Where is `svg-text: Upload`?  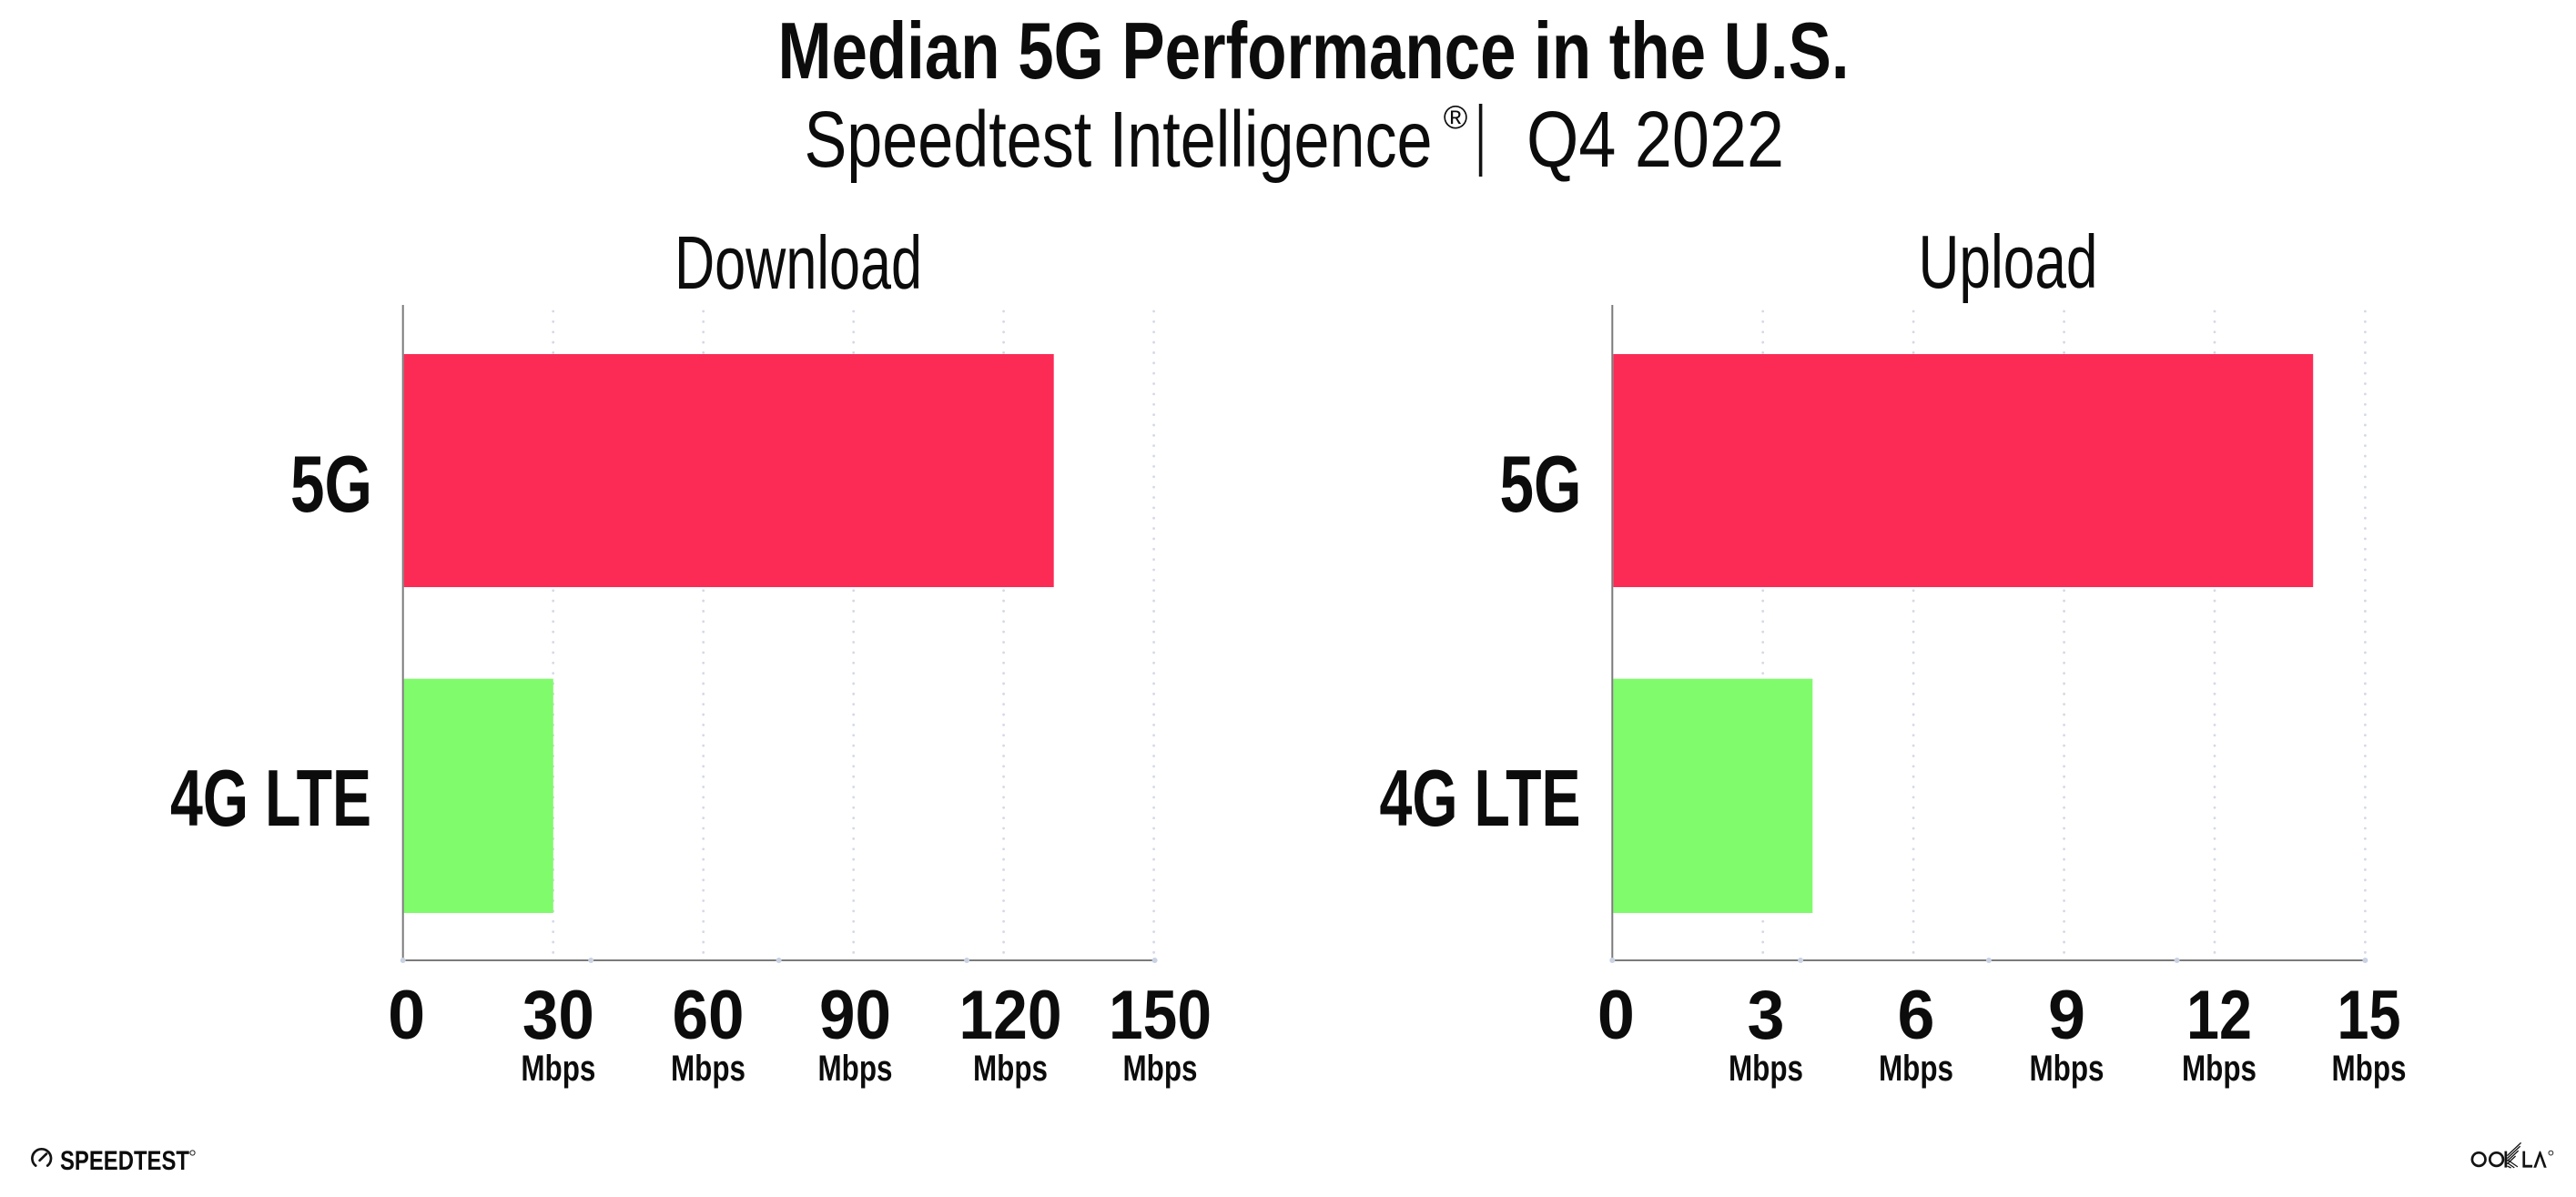
svg-text: Upload is located at coordinates (2008, 262).